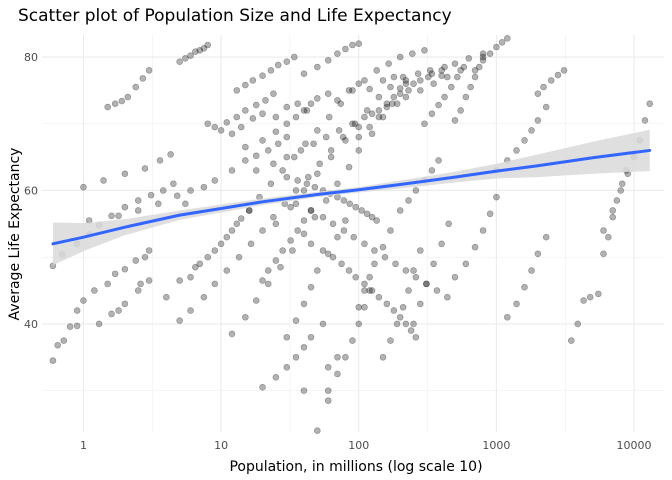 This screenshot has height=480, width=672. What do you see at coordinates (15, 234) in the screenshot?
I see `y-axis-label: Average Life Expectancy` at bounding box center [15, 234].